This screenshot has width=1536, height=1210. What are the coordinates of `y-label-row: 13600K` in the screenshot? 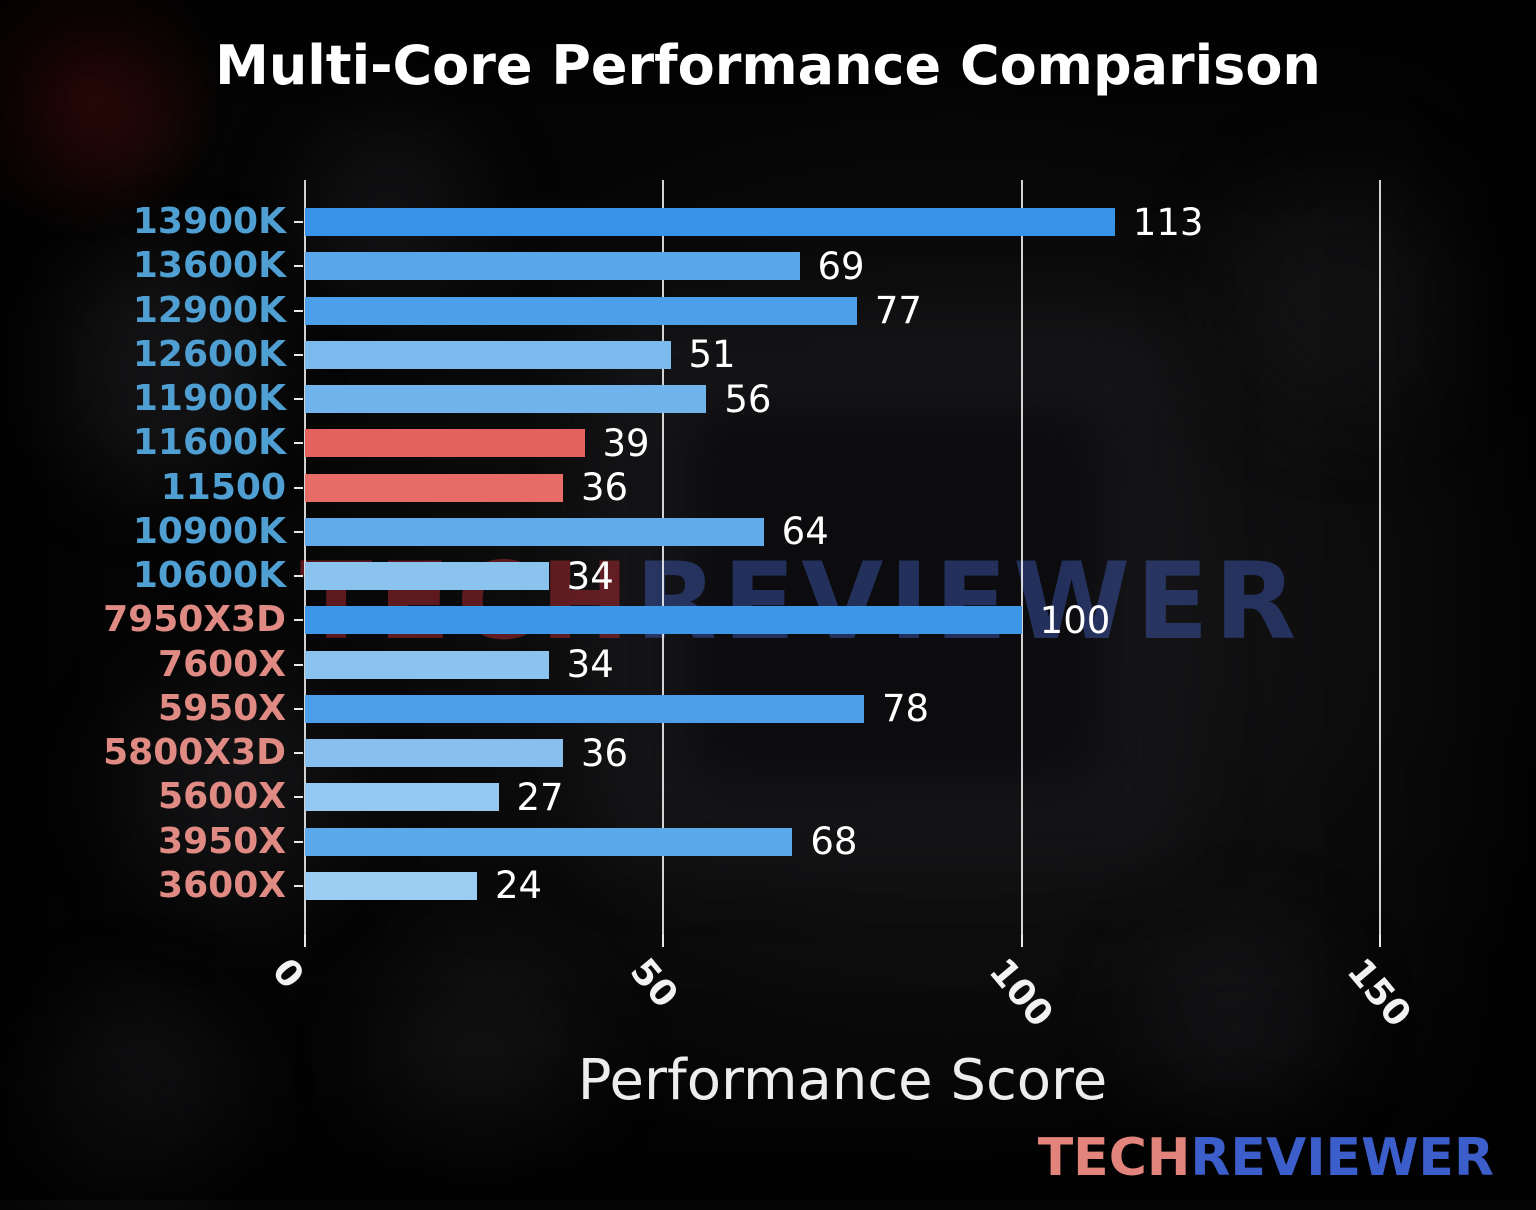 It's located at (152, 266).